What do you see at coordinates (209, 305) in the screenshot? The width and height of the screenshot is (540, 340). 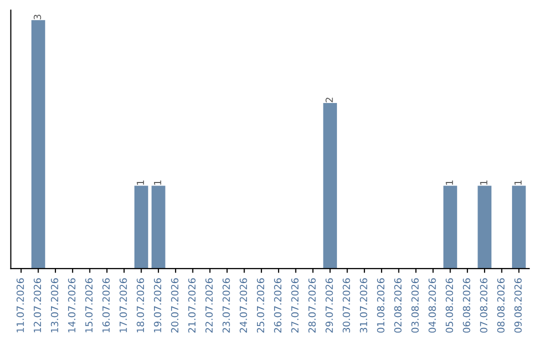 I see `x-tick-label: 22.07.2026` at bounding box center [209, 305].